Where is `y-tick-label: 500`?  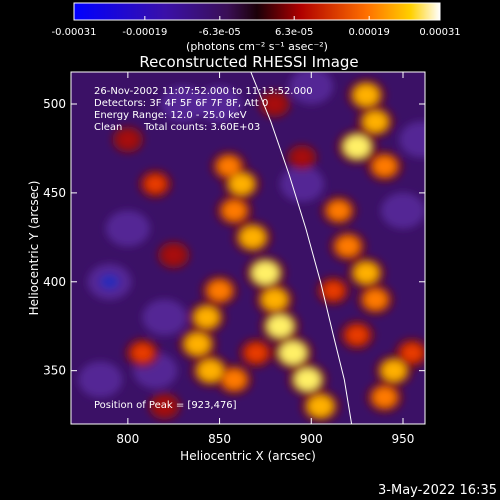 y-tick-label: 500 is located at coordinates (54, 104).